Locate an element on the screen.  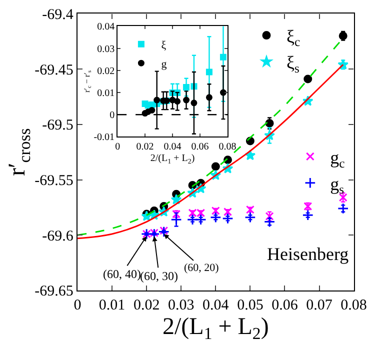
y-tick-label: -69.65 is located at coordinates (54, 292).